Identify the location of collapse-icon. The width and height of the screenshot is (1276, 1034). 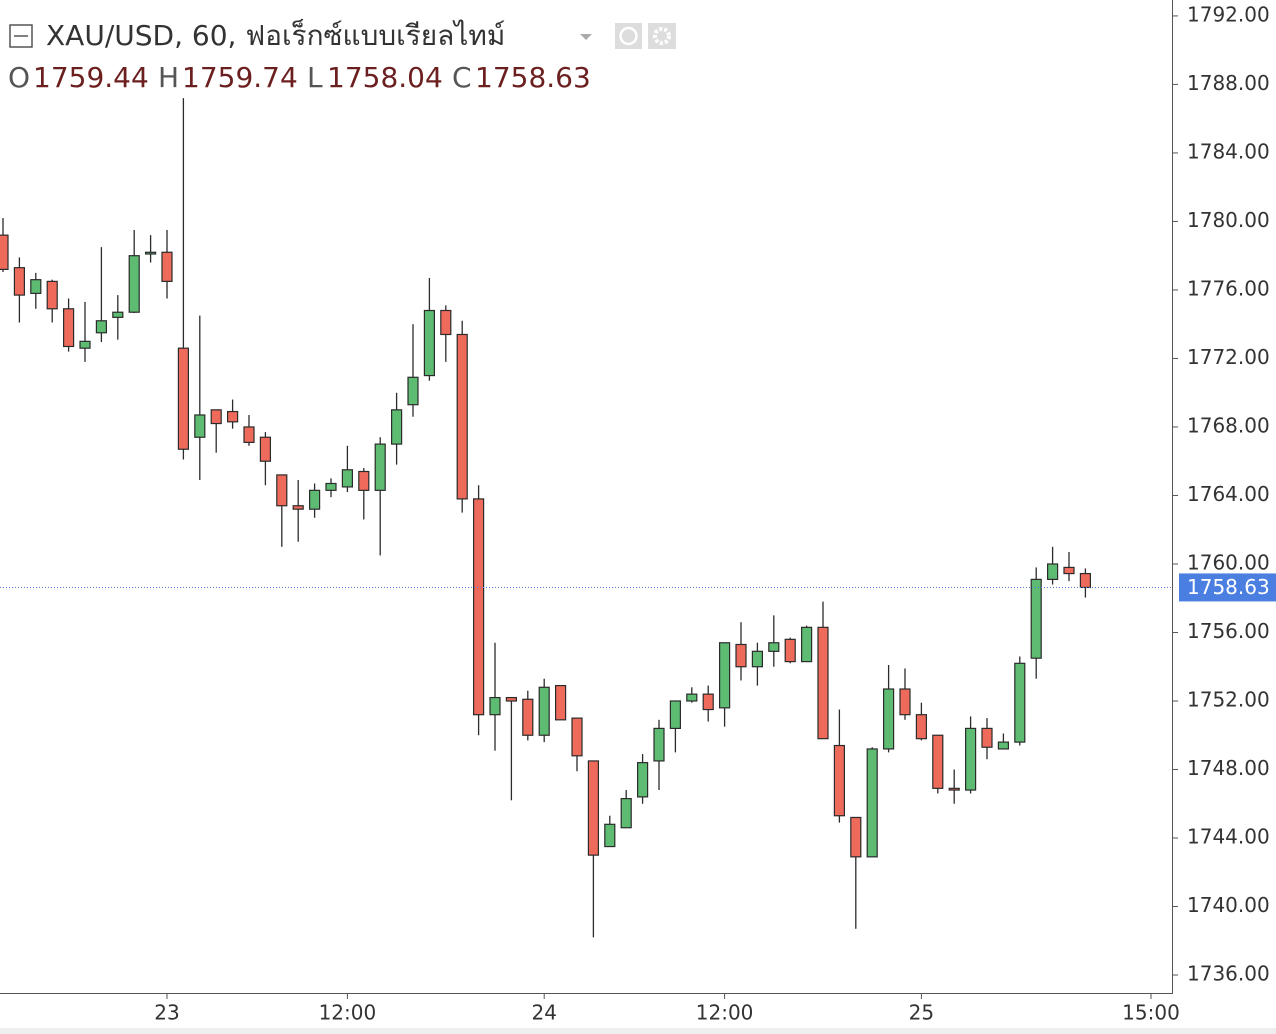
(21, 36).